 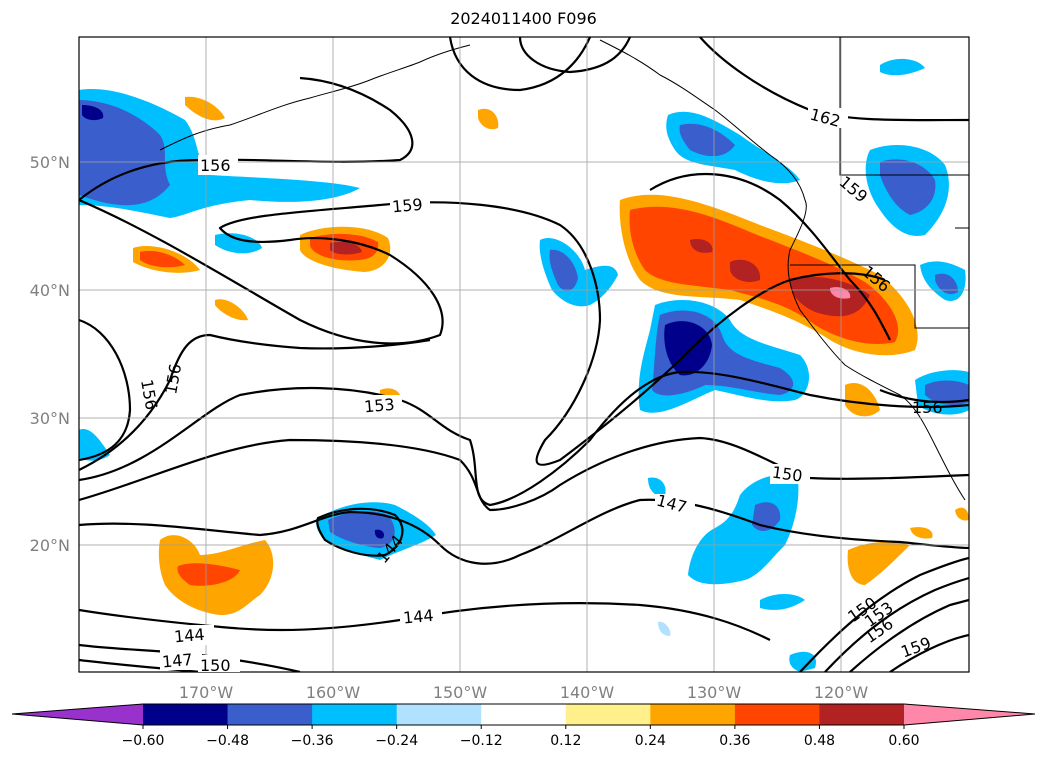 What do you see at coordinates (396, 741) in the screenshot?
I see `colorbar-tick-label: −0.24` at bounding box center [396, 741].